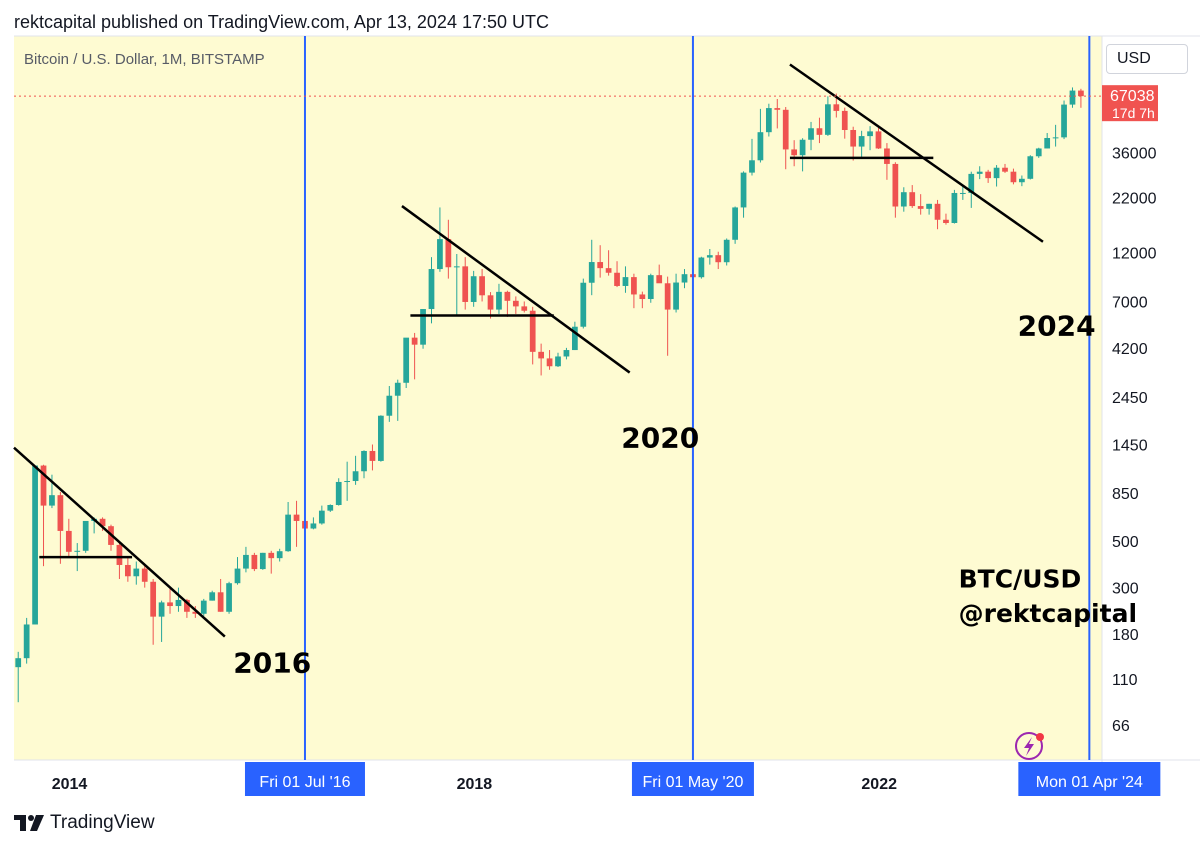 The width and height of the screenshot is (1200, 847). I want to click on x-tick-label: 2014, so click(70, 784).